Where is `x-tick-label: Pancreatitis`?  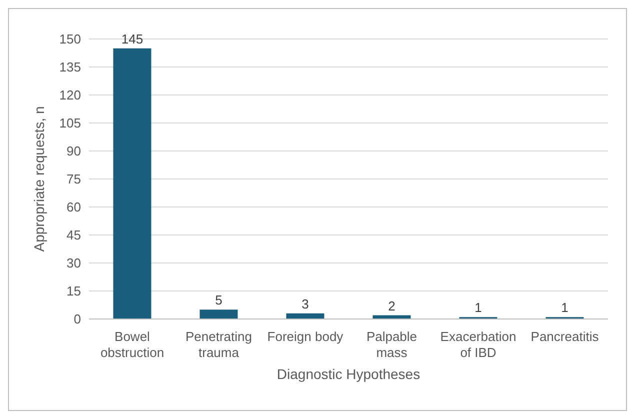 x-tick-label: Pancreatitis is located at coordinates (565, 336).